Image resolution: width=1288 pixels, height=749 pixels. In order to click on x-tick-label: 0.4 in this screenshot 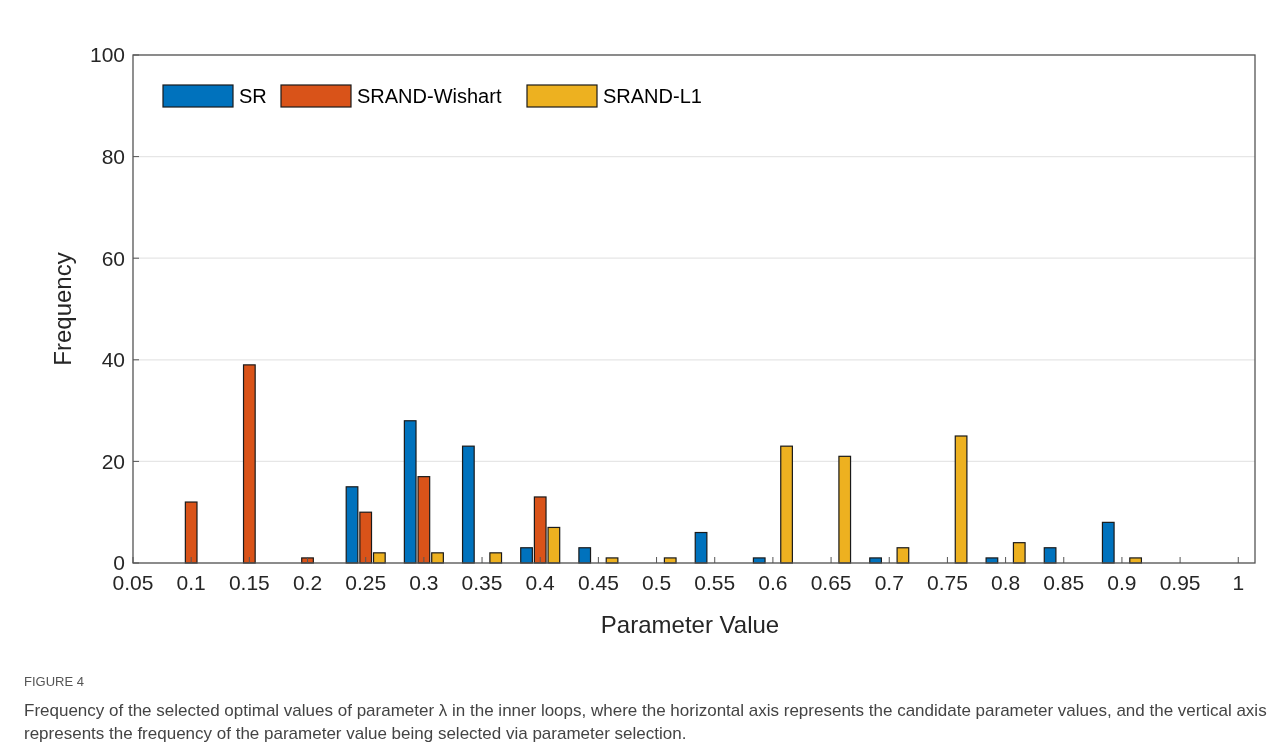, I will do `click(540, 582)`.